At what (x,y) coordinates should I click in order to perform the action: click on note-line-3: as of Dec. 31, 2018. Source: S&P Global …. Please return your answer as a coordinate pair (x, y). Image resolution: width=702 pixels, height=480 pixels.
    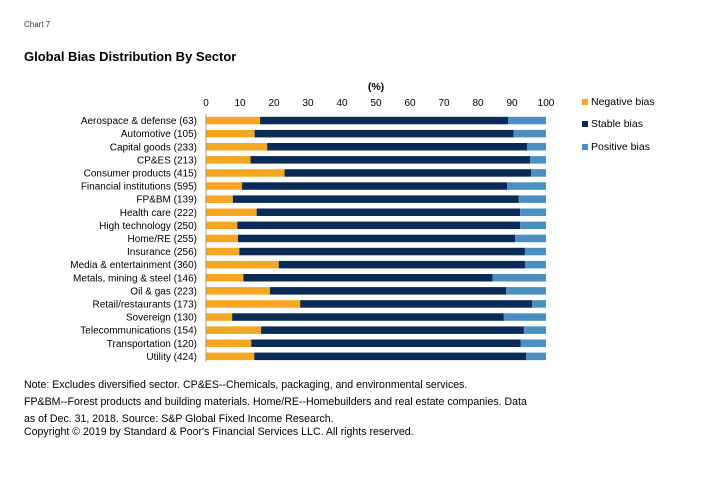
    Looking at the image, I should click on (179, 419).